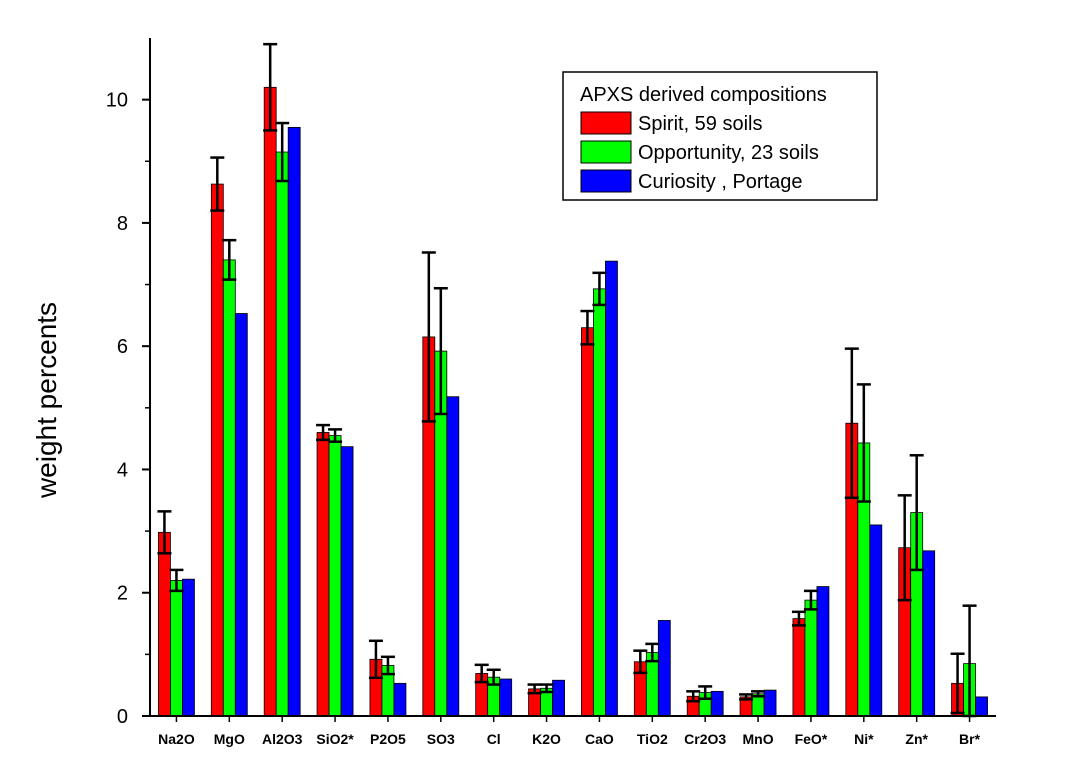  What do you see at coordinates (811, 739) in the screenshot?
I see `x-tick-label: FeO*` at bounding box center [811, 739].